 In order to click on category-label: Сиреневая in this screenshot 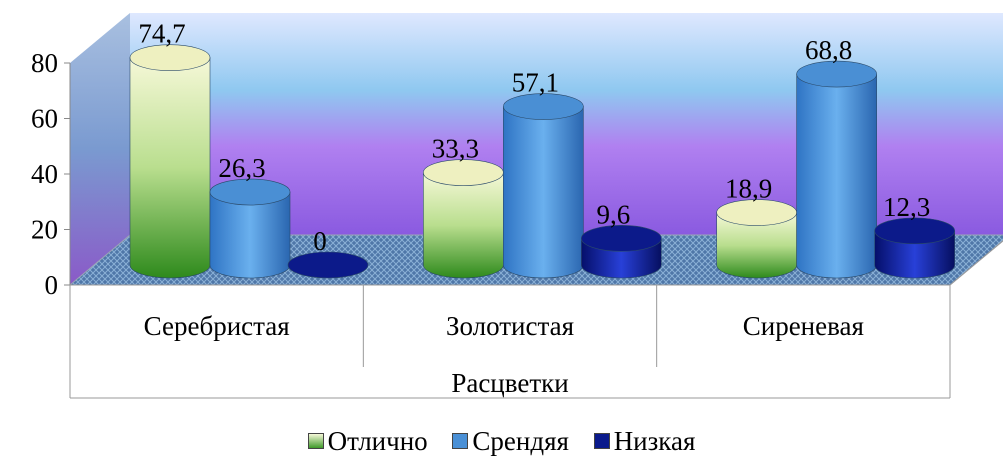, I will do `click(803, 326)`.